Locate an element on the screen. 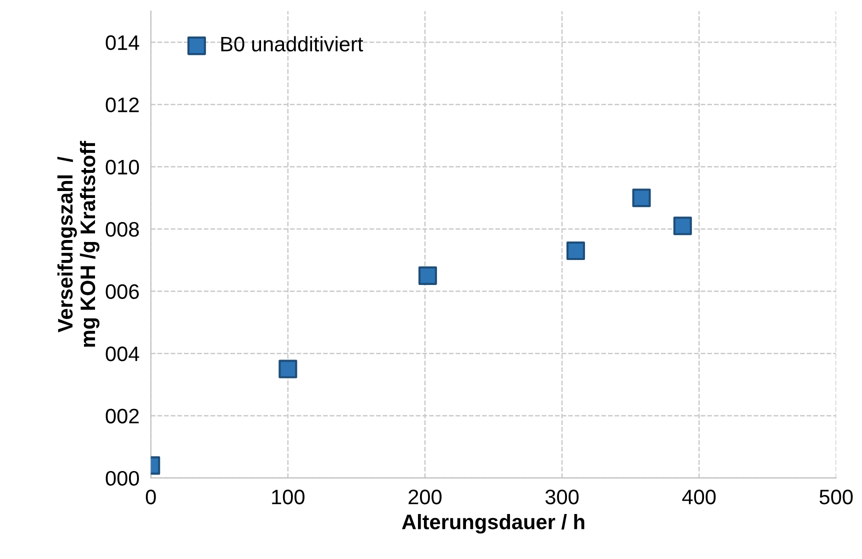  y-tick-label: 010 is located at coordinates (122, 167).